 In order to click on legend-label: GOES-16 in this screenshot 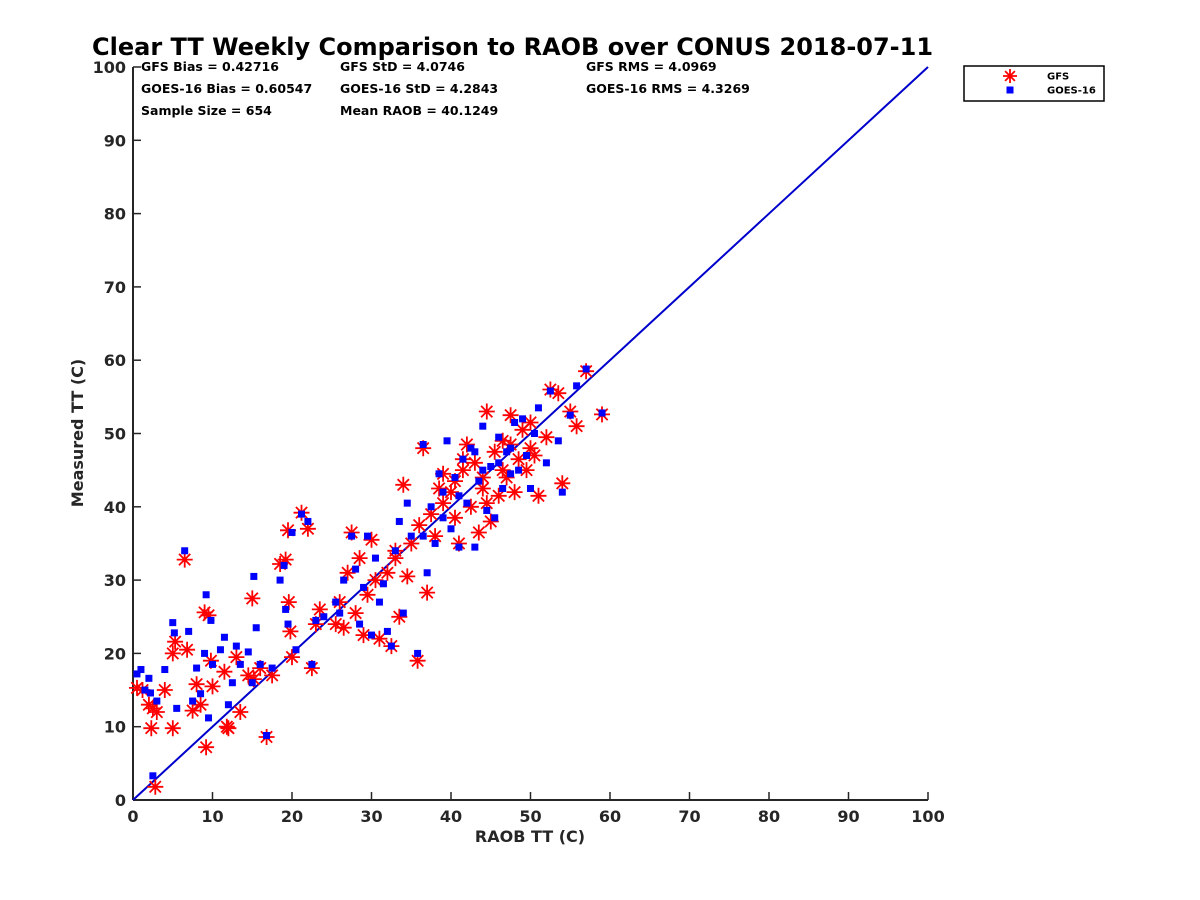, I will do `click(1071, 91)`.